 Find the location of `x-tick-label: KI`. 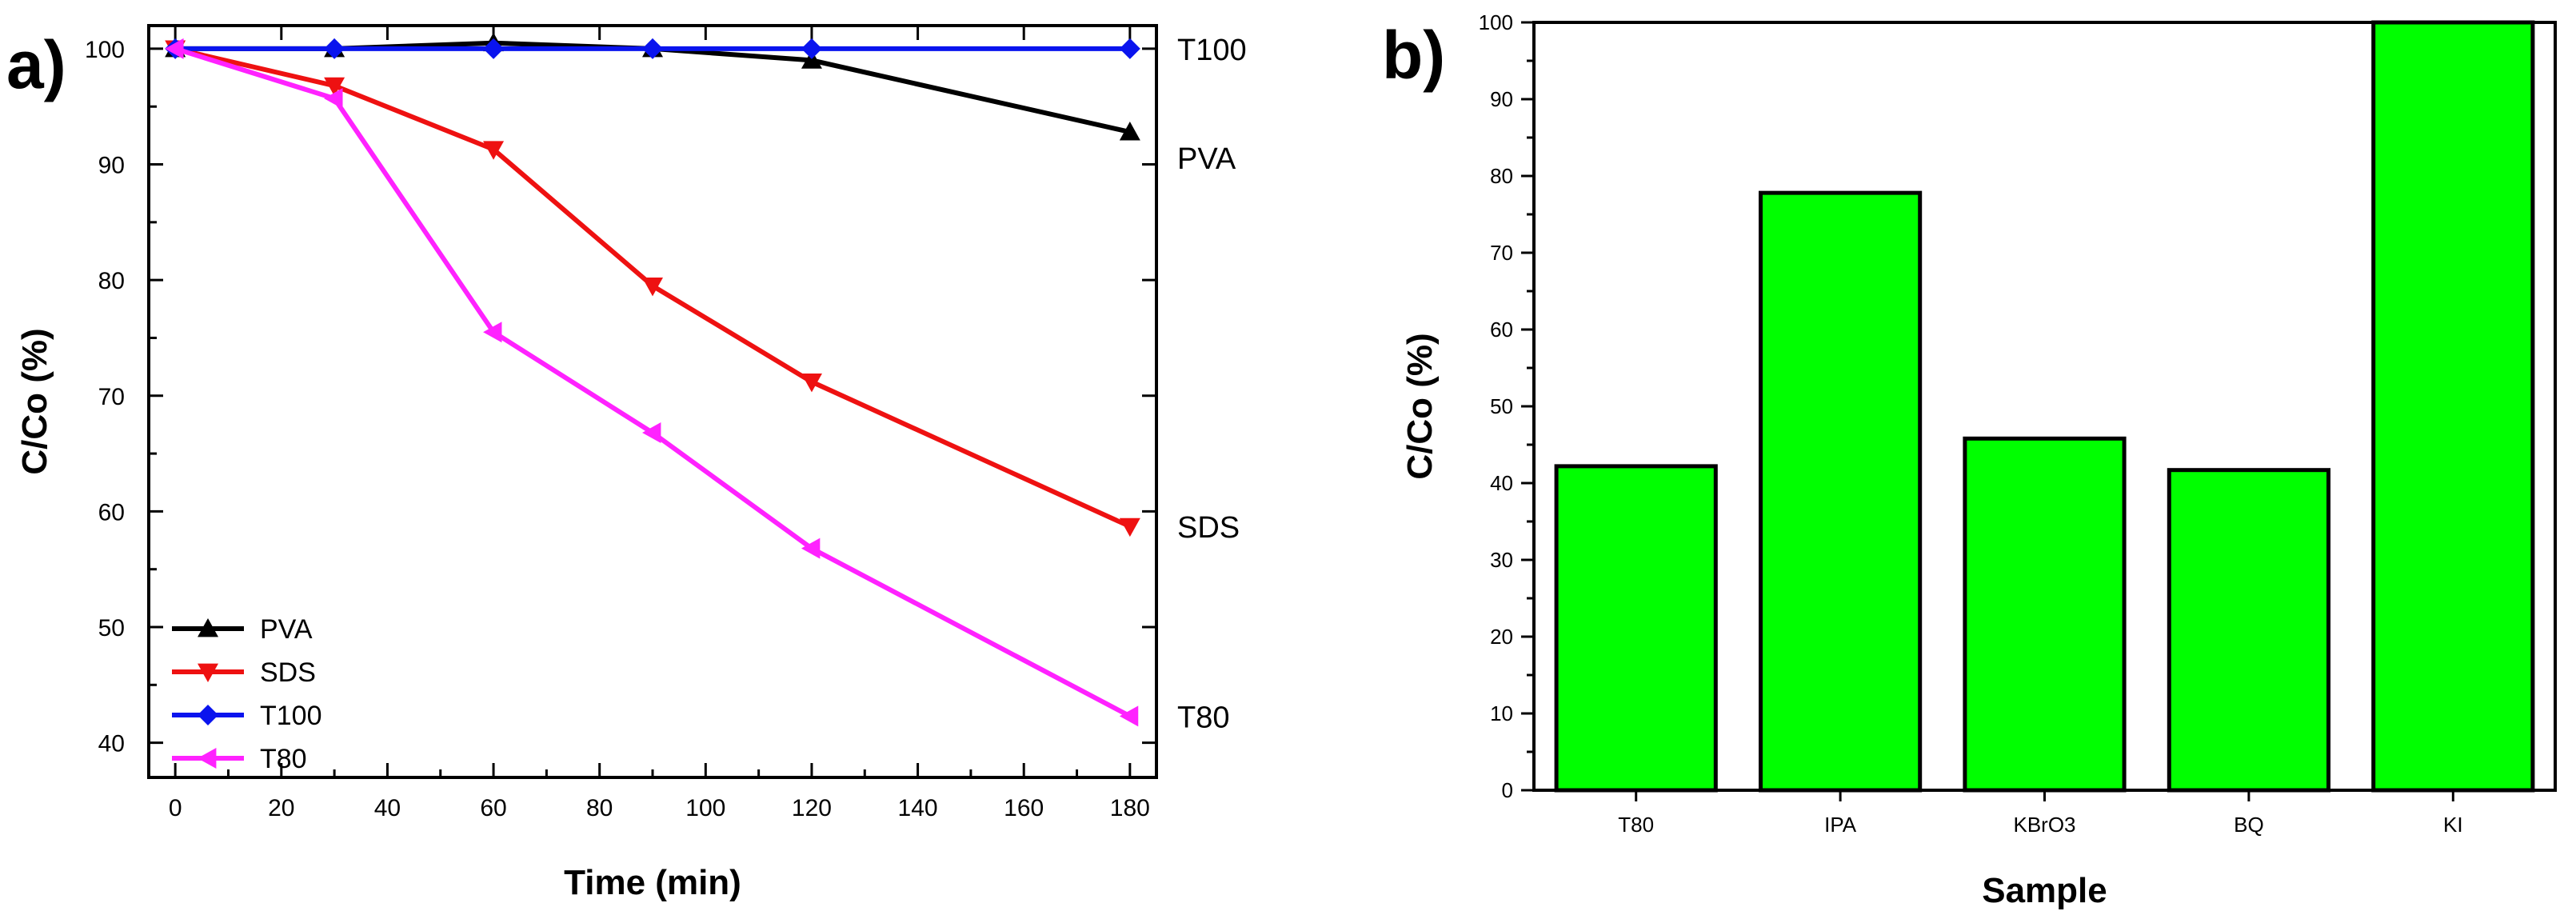

x-tick-label: KI is located at coordinates (2453, 825).